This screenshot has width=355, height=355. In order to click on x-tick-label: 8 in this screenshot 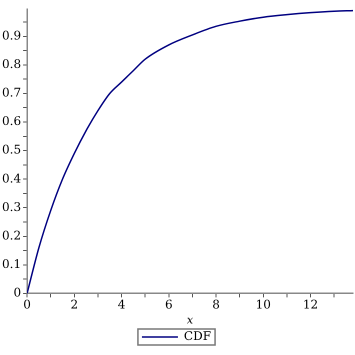, I will do `click(216, 305)`.